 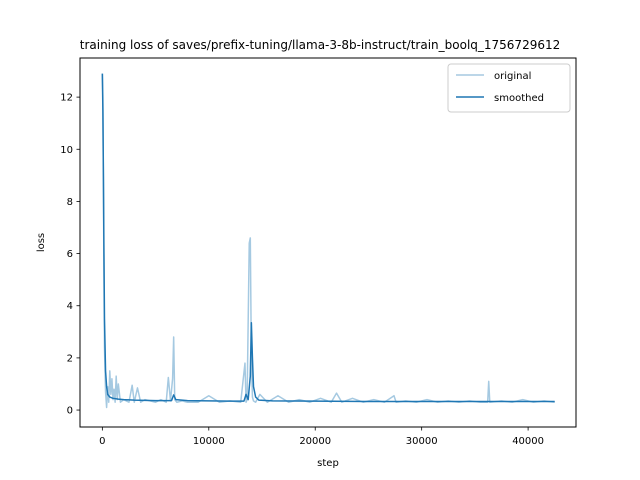 I want to click on x-tick-label: 30000, so click(x=422, y=441).